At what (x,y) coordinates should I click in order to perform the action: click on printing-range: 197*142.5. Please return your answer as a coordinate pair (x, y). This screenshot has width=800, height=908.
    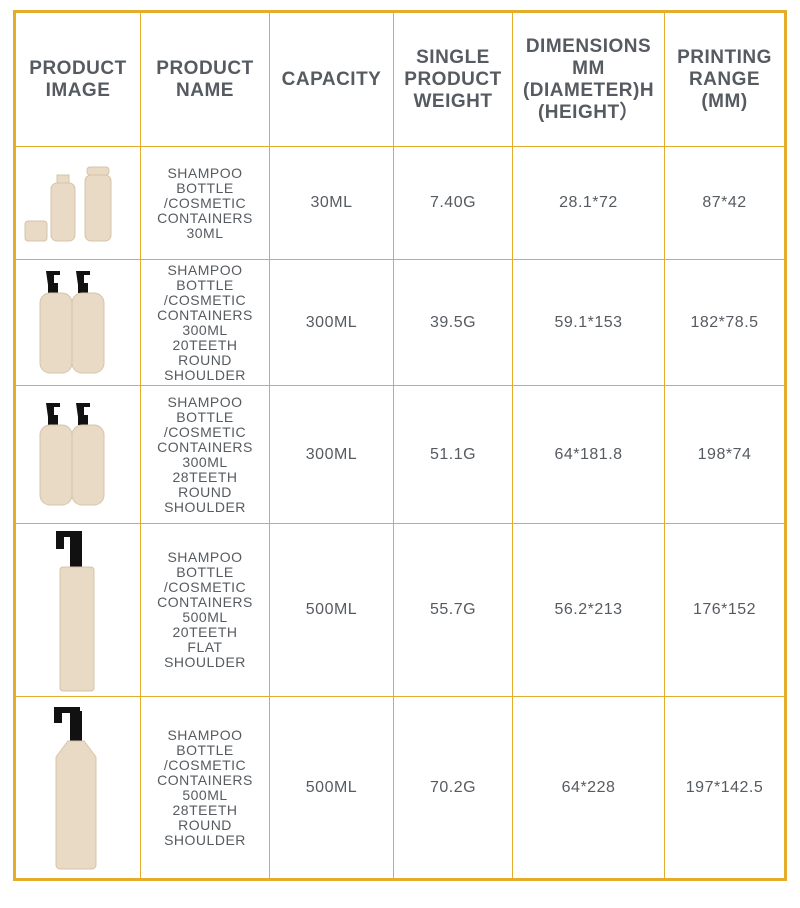
    Looking at the image, I should click on (725, 788).